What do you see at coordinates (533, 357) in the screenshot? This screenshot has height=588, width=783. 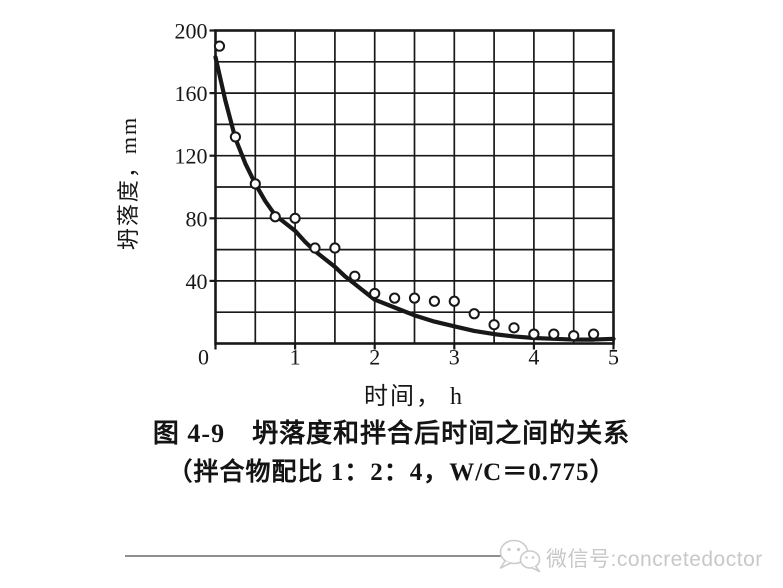 I see `x-tick-label: 4` at bounding box center [533, 357].